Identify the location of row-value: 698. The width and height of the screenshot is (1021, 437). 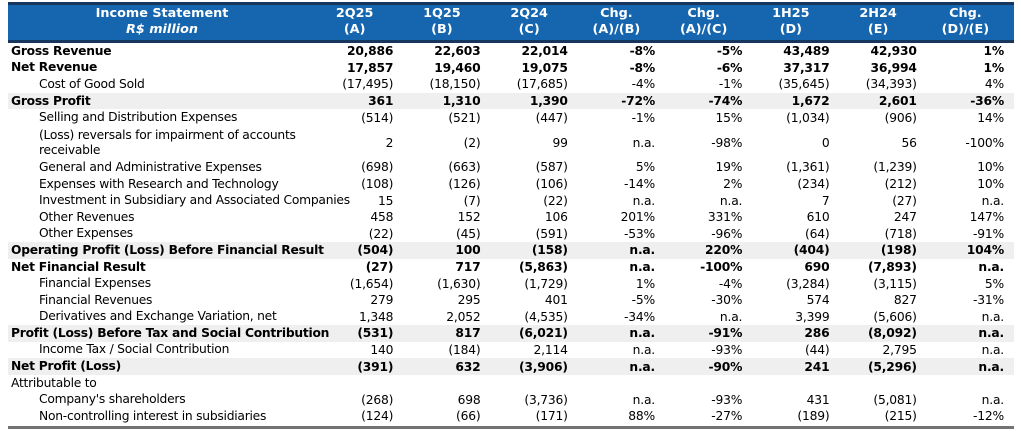
(469, 399).